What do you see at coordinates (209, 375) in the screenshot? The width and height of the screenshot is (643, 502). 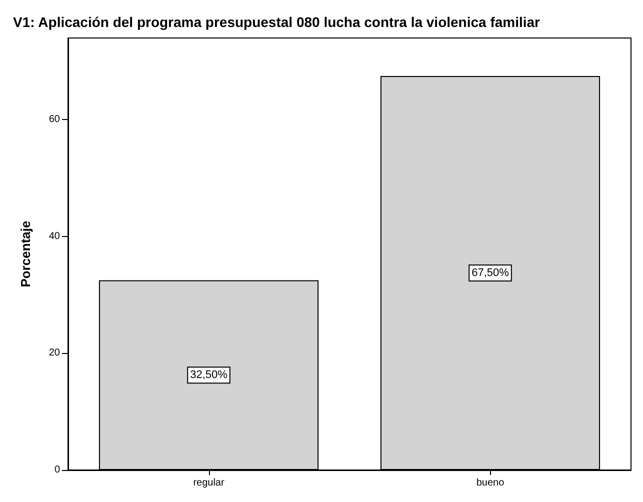 I see `data-label: 32,50%` at bounding box center [209, 375].